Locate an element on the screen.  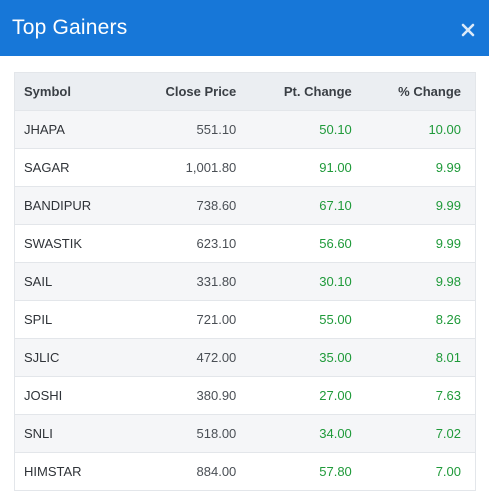
cell-pt-change: 57.80 is located at coordinates (335, 471).